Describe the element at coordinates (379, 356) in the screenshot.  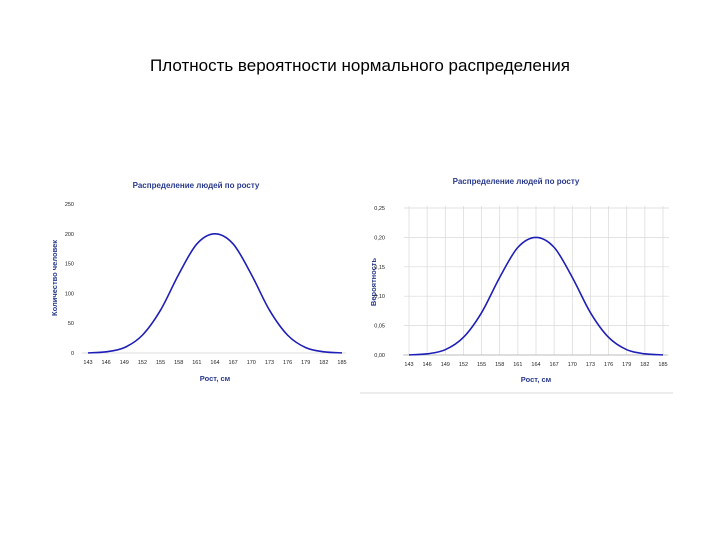
I see `y-tick-label: 0,00` at that location.